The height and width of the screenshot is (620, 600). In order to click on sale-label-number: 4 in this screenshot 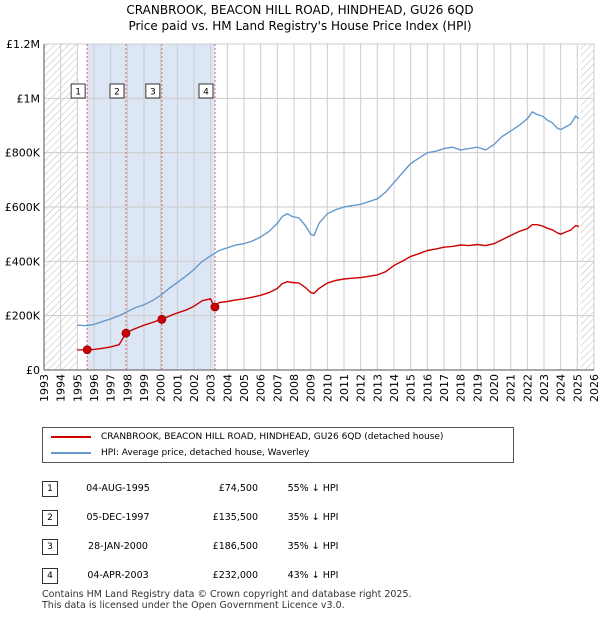, I will do `click(206, 93)`.